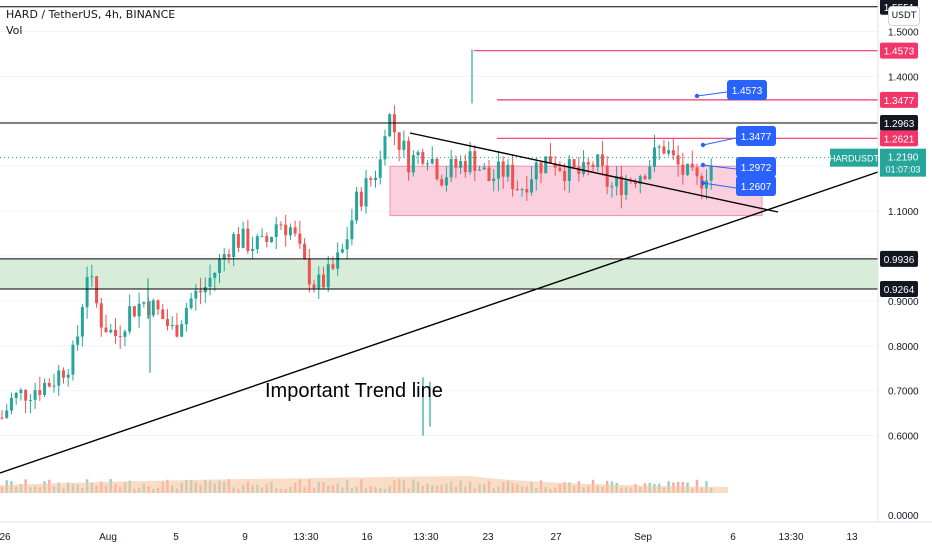 The height and width of the screenshot is (550, 932). Describe the element at coordinates (719, 185) in the screenshot. I see `callout-connector` at that location.